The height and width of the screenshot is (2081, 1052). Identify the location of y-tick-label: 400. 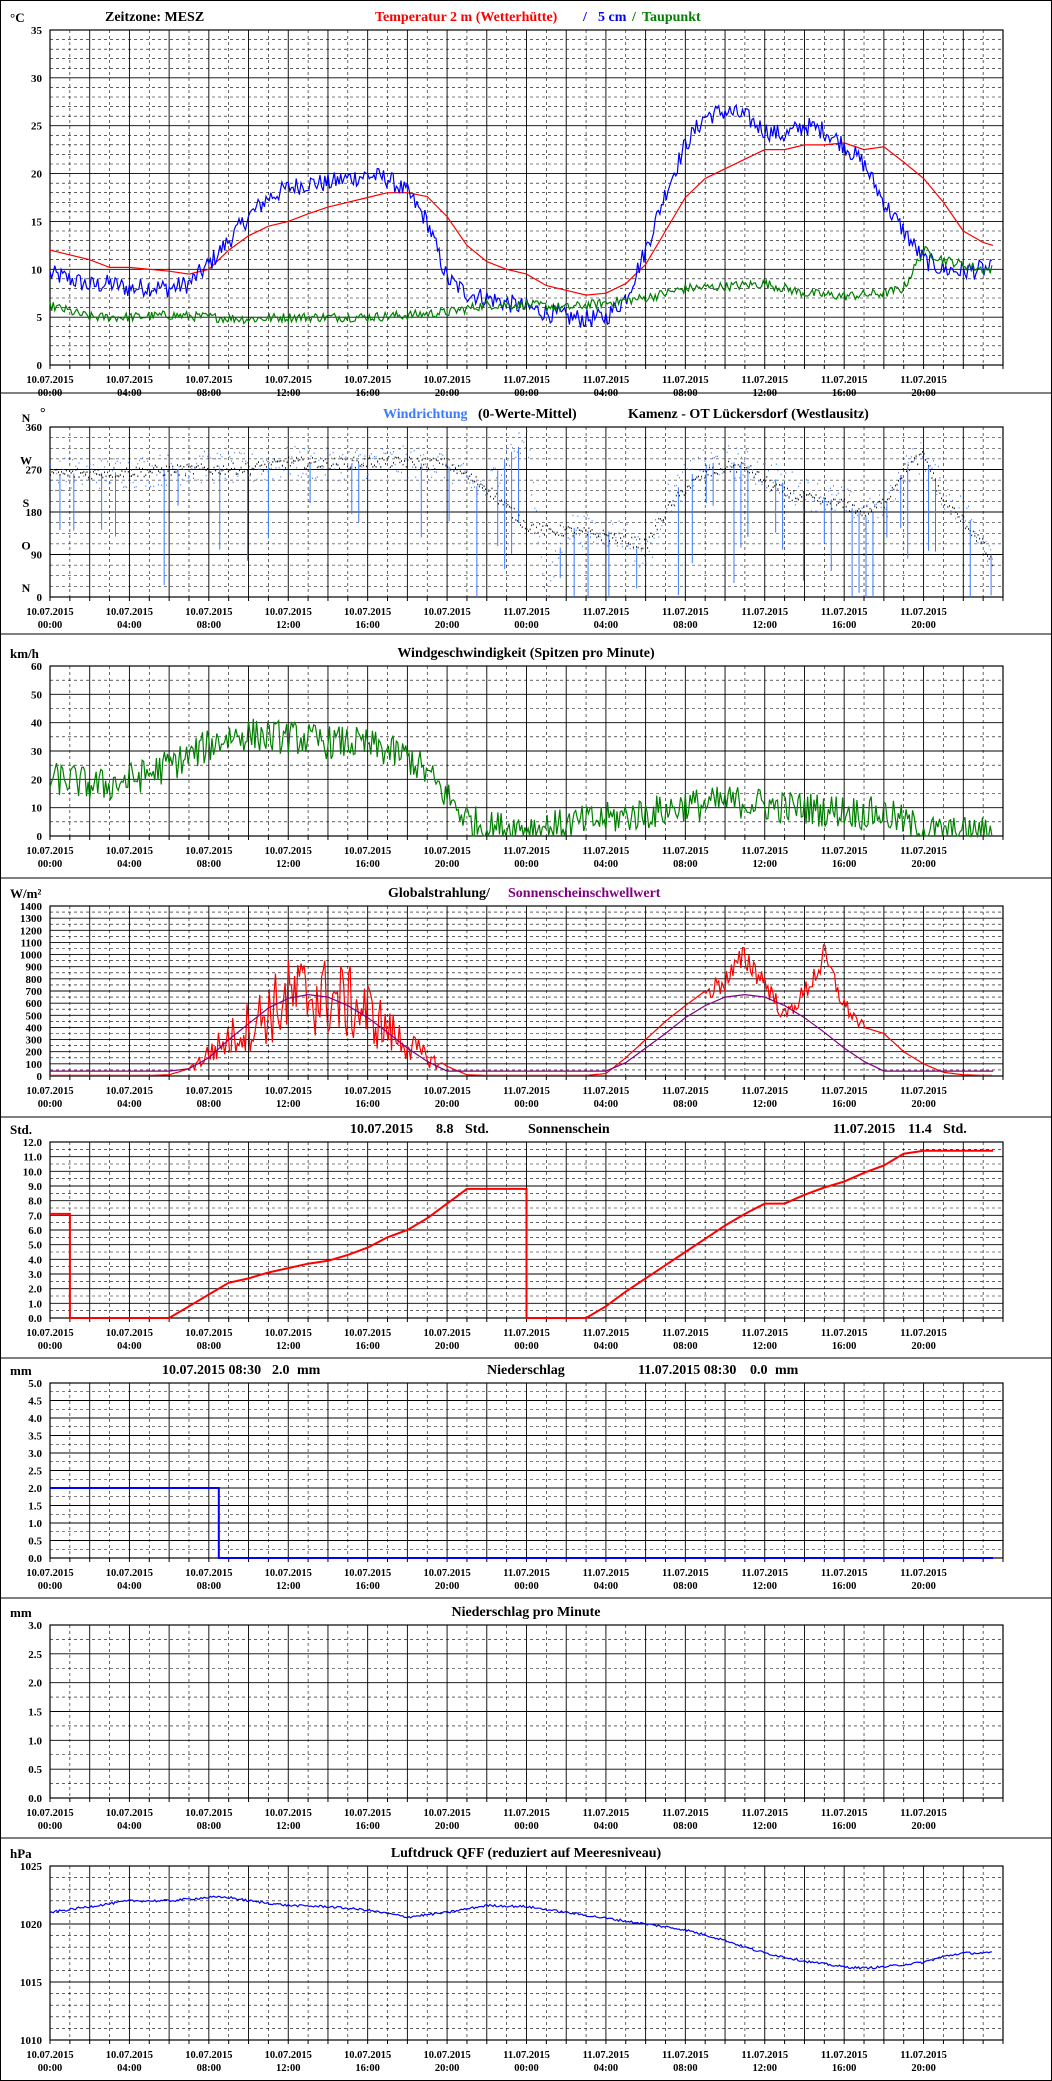
(34, 1028).